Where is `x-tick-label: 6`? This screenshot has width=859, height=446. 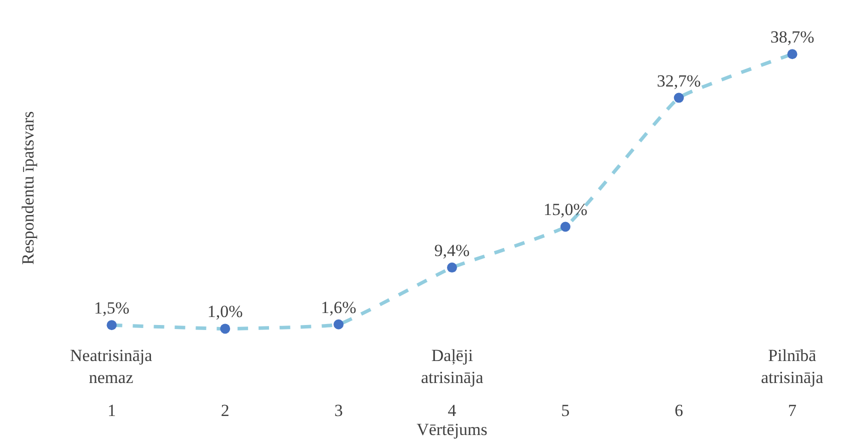
x-tick-label: 6 is located at coordinates (679, 410).